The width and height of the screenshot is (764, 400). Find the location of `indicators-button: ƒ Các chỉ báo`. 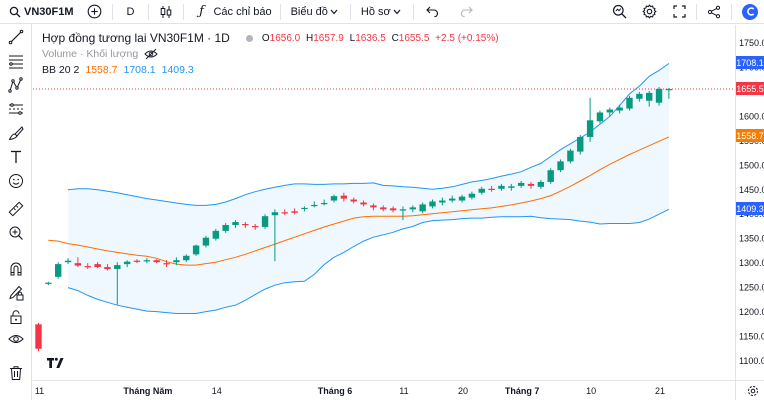

indicators-button: ƒ Các chỉ báo is located at coordinates (231, 12).